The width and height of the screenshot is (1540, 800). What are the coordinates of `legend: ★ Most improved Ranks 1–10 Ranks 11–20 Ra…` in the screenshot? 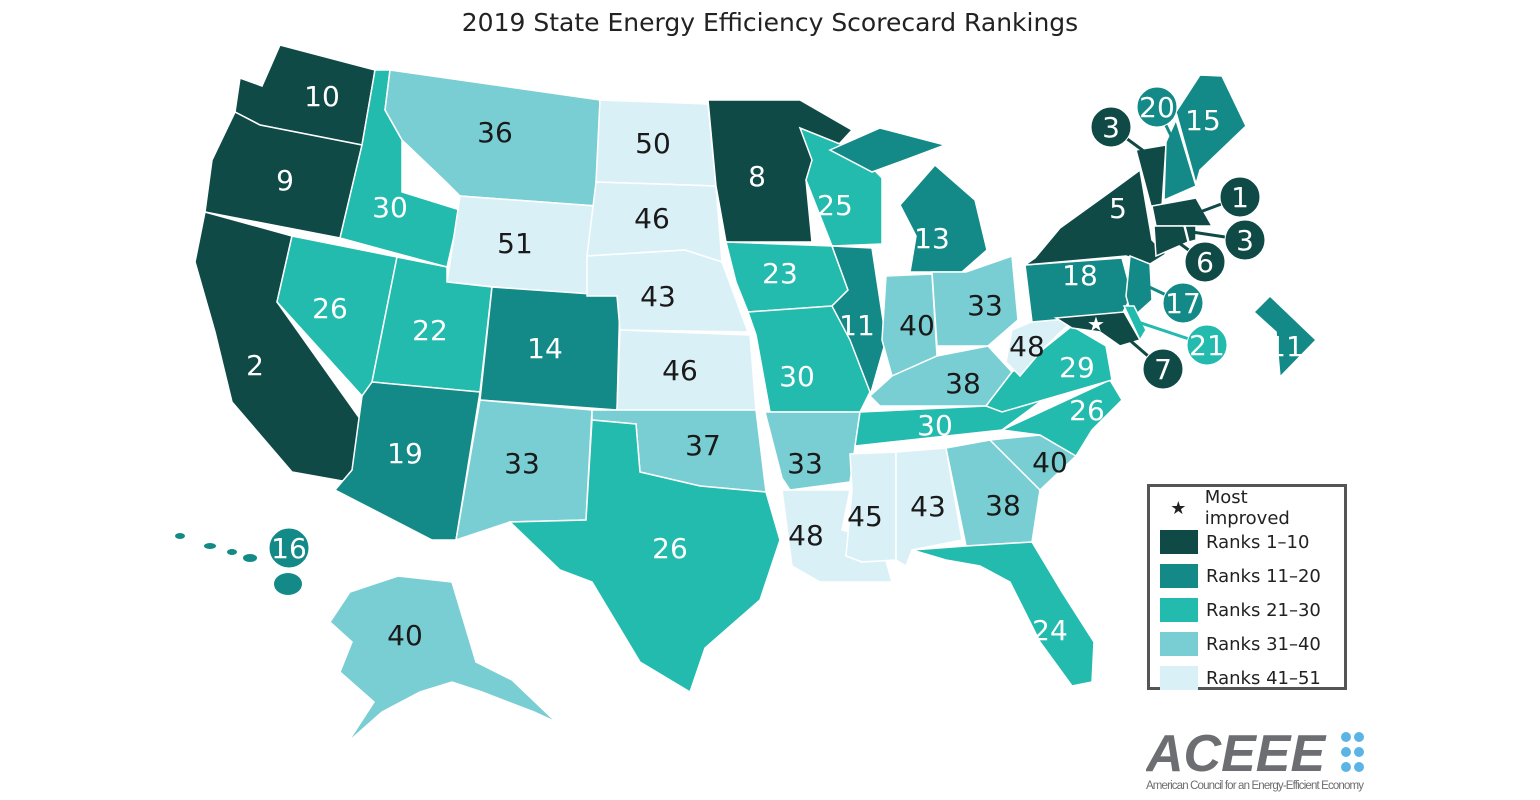 It's located at (1247, 587).